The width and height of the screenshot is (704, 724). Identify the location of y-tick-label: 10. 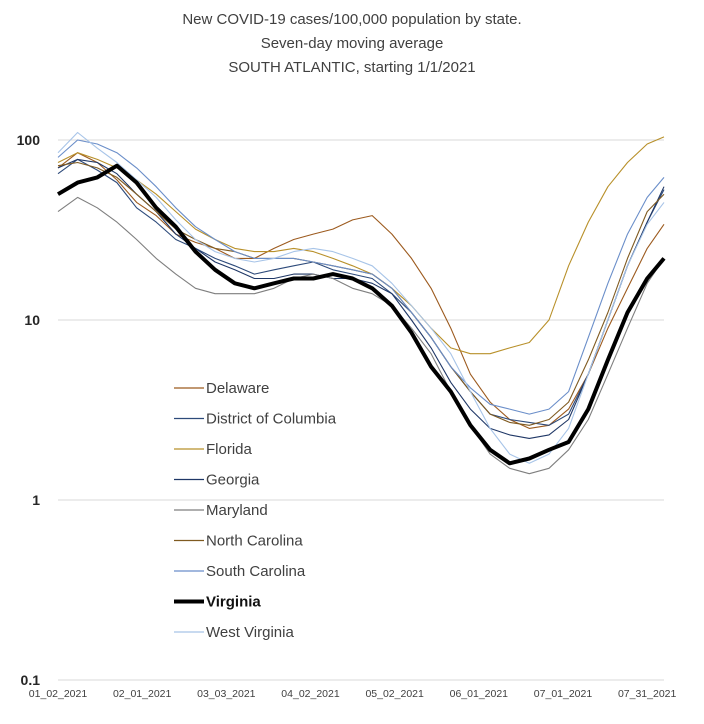
(32, 320).